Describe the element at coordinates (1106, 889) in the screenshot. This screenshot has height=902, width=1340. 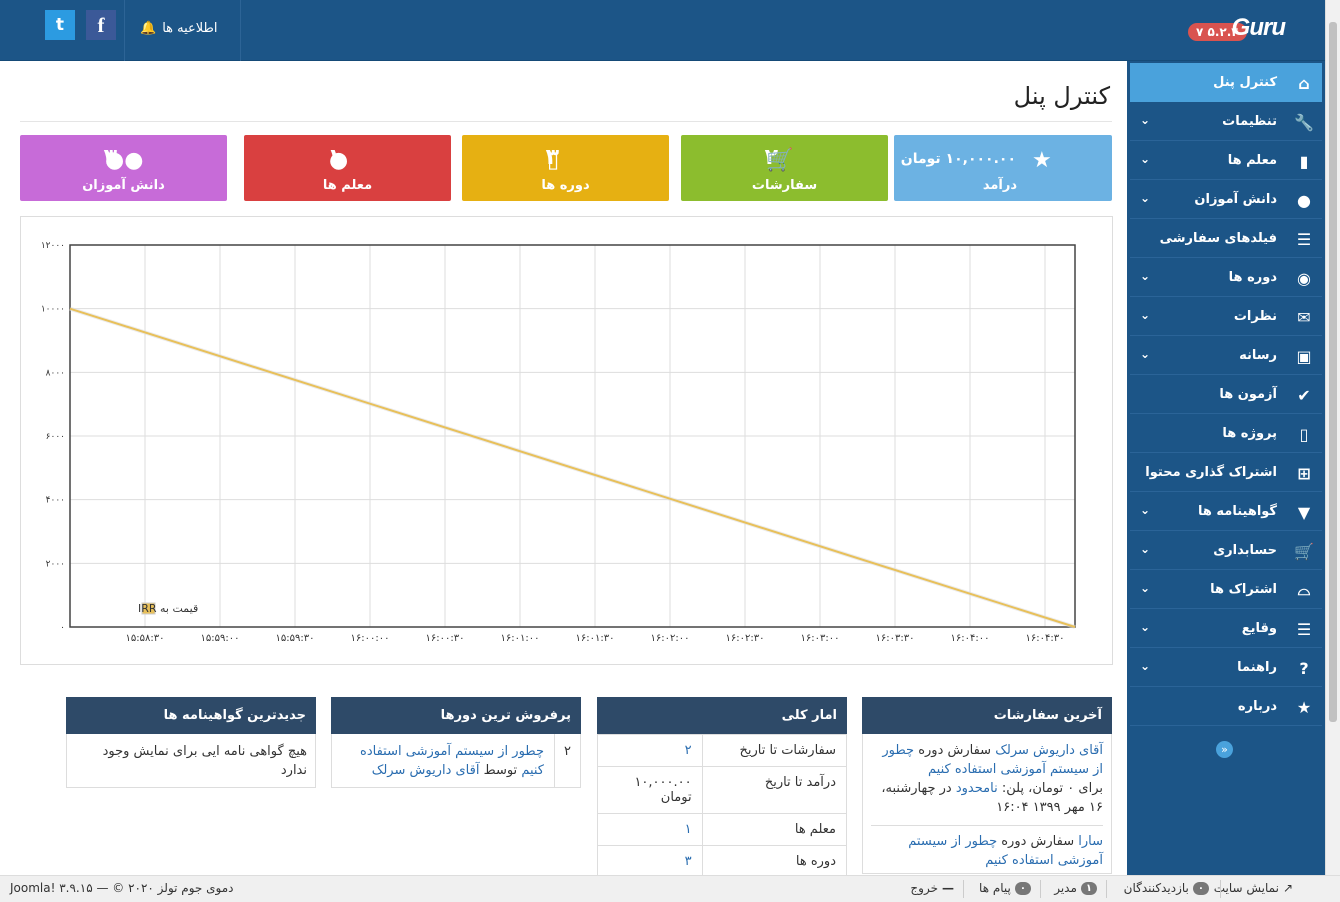
I see `footer-divider` at that location.